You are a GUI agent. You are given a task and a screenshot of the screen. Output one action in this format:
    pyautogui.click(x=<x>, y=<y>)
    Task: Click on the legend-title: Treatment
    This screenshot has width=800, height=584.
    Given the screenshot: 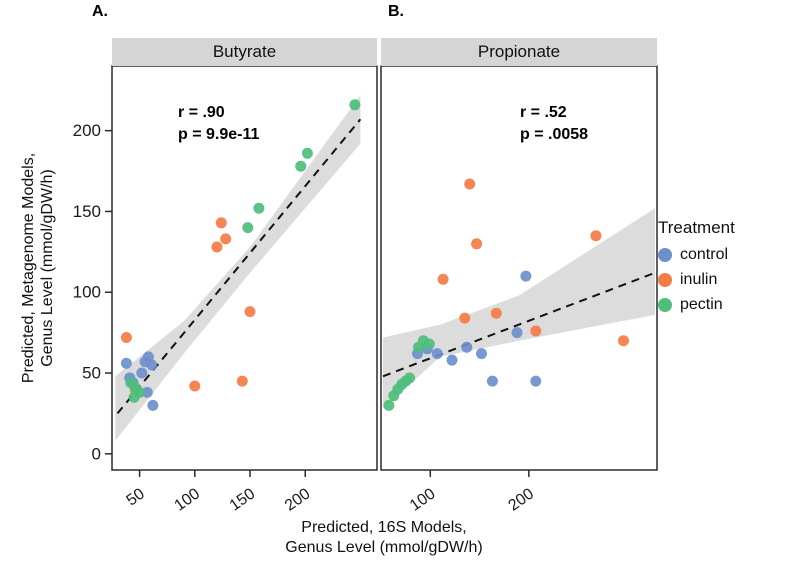 What is the action you would take?
    pyautogui.click(x=696, y=227)
    